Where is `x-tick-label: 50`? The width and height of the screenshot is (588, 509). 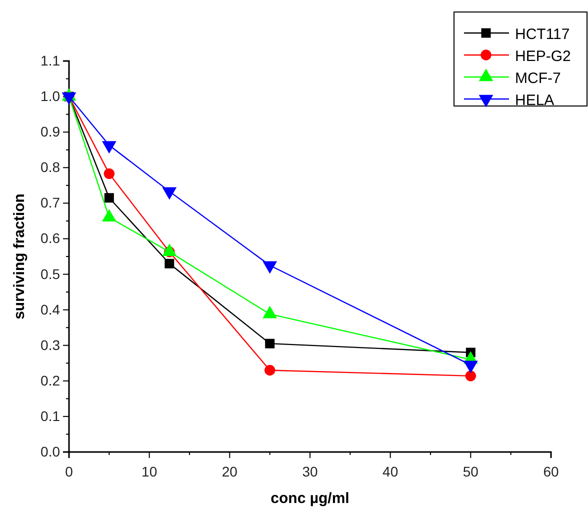 x-tick-label: 50 is located at coordinates (470, 471).